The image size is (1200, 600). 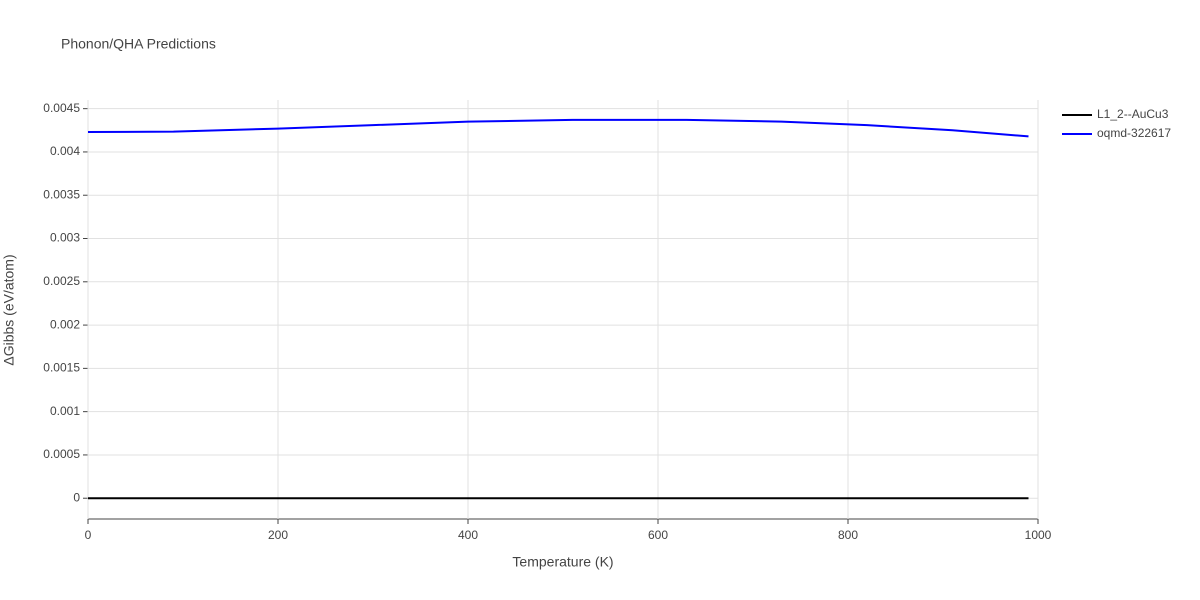 What do you see at coordinates (658, 535) in the screenshot?
I see `x-tick-label: 600` at bounding box center [658, 535].